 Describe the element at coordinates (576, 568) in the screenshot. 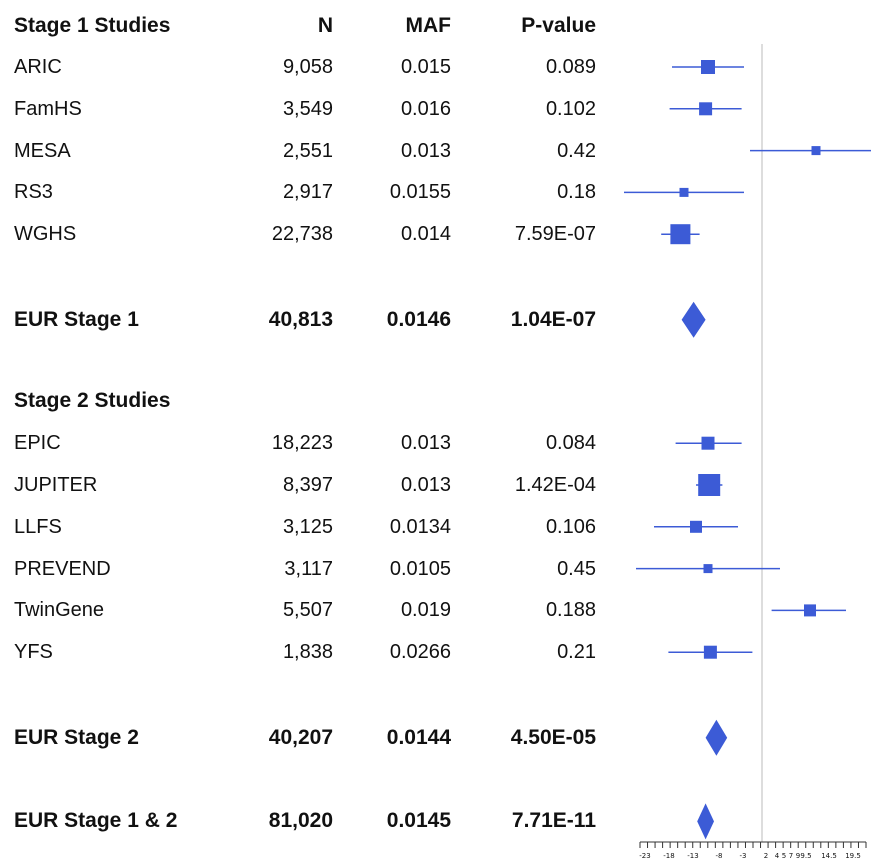

I see `row-pvalue: 0.45` at that location.